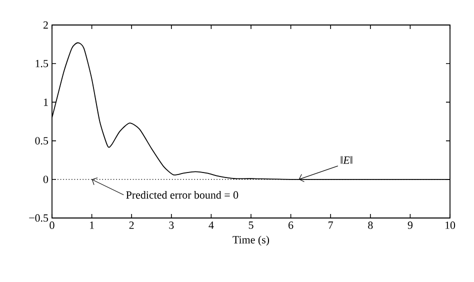 This screenshot has width=474, height=282. Describe the element at coordinates (38, 218) in the screenshot. I see `y-tick-label: −0.5` at that location.